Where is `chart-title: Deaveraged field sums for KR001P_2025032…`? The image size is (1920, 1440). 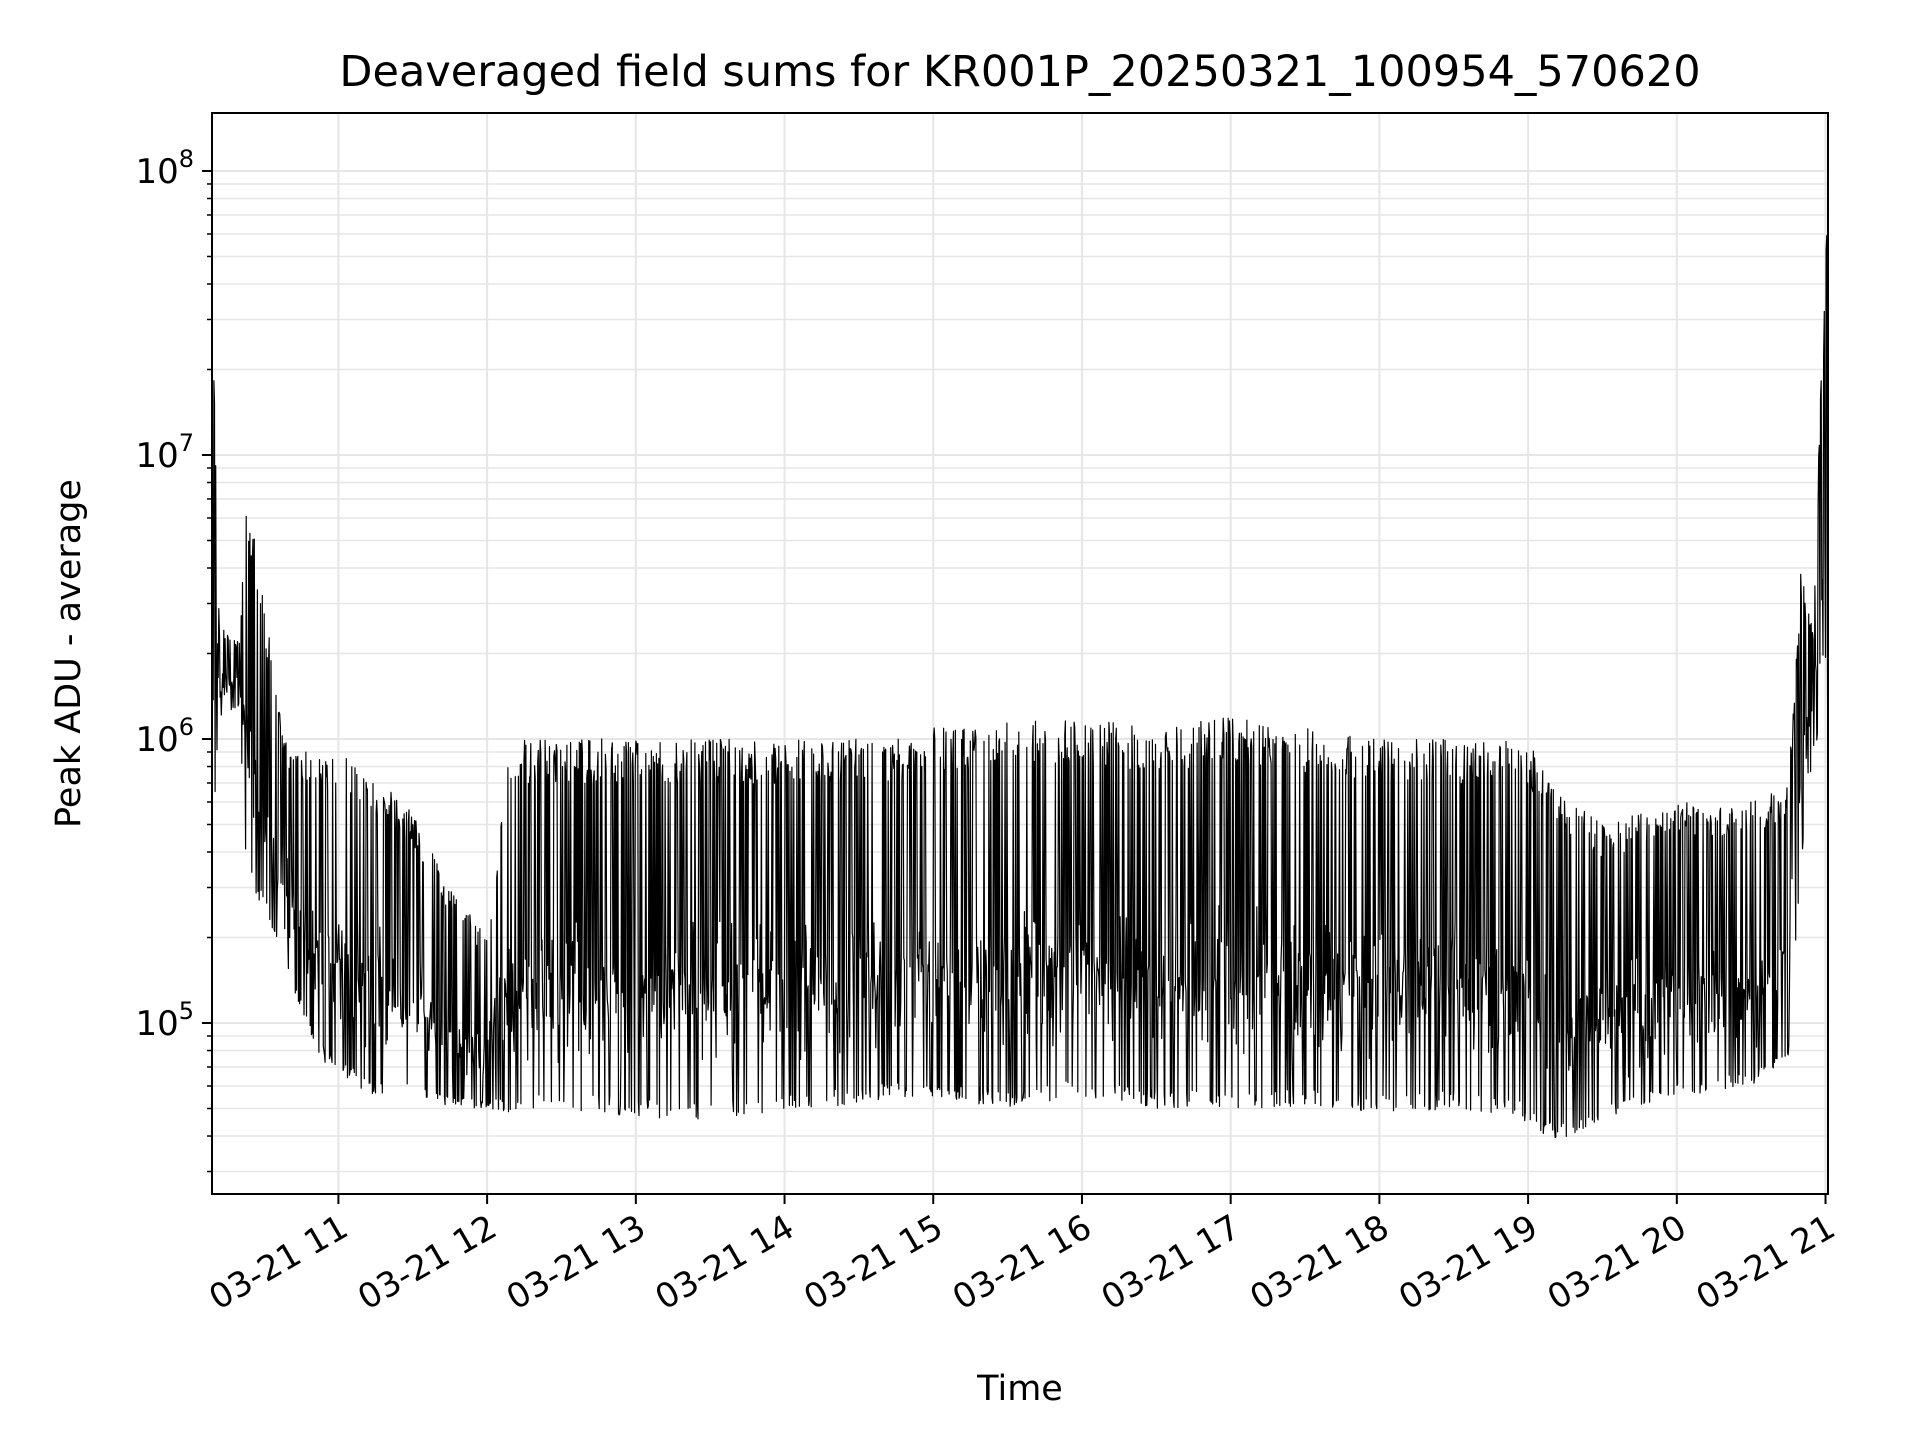
chart-title: Deaveraged field sums for KR001P_2025032… is located at coordinates (1019, 72).